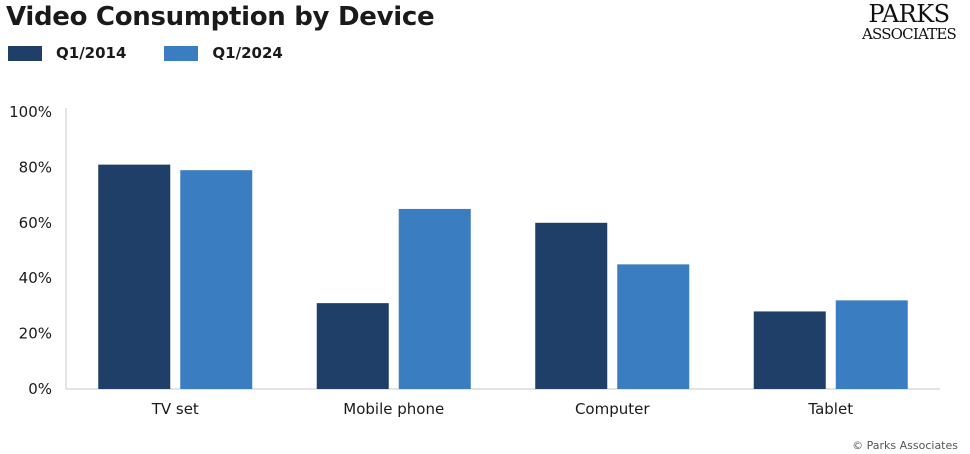  What do you see at coordinates (789, 350) in the screenshot?
I see `bar-tablet-q1-2014` at bounding box center [789, 350].